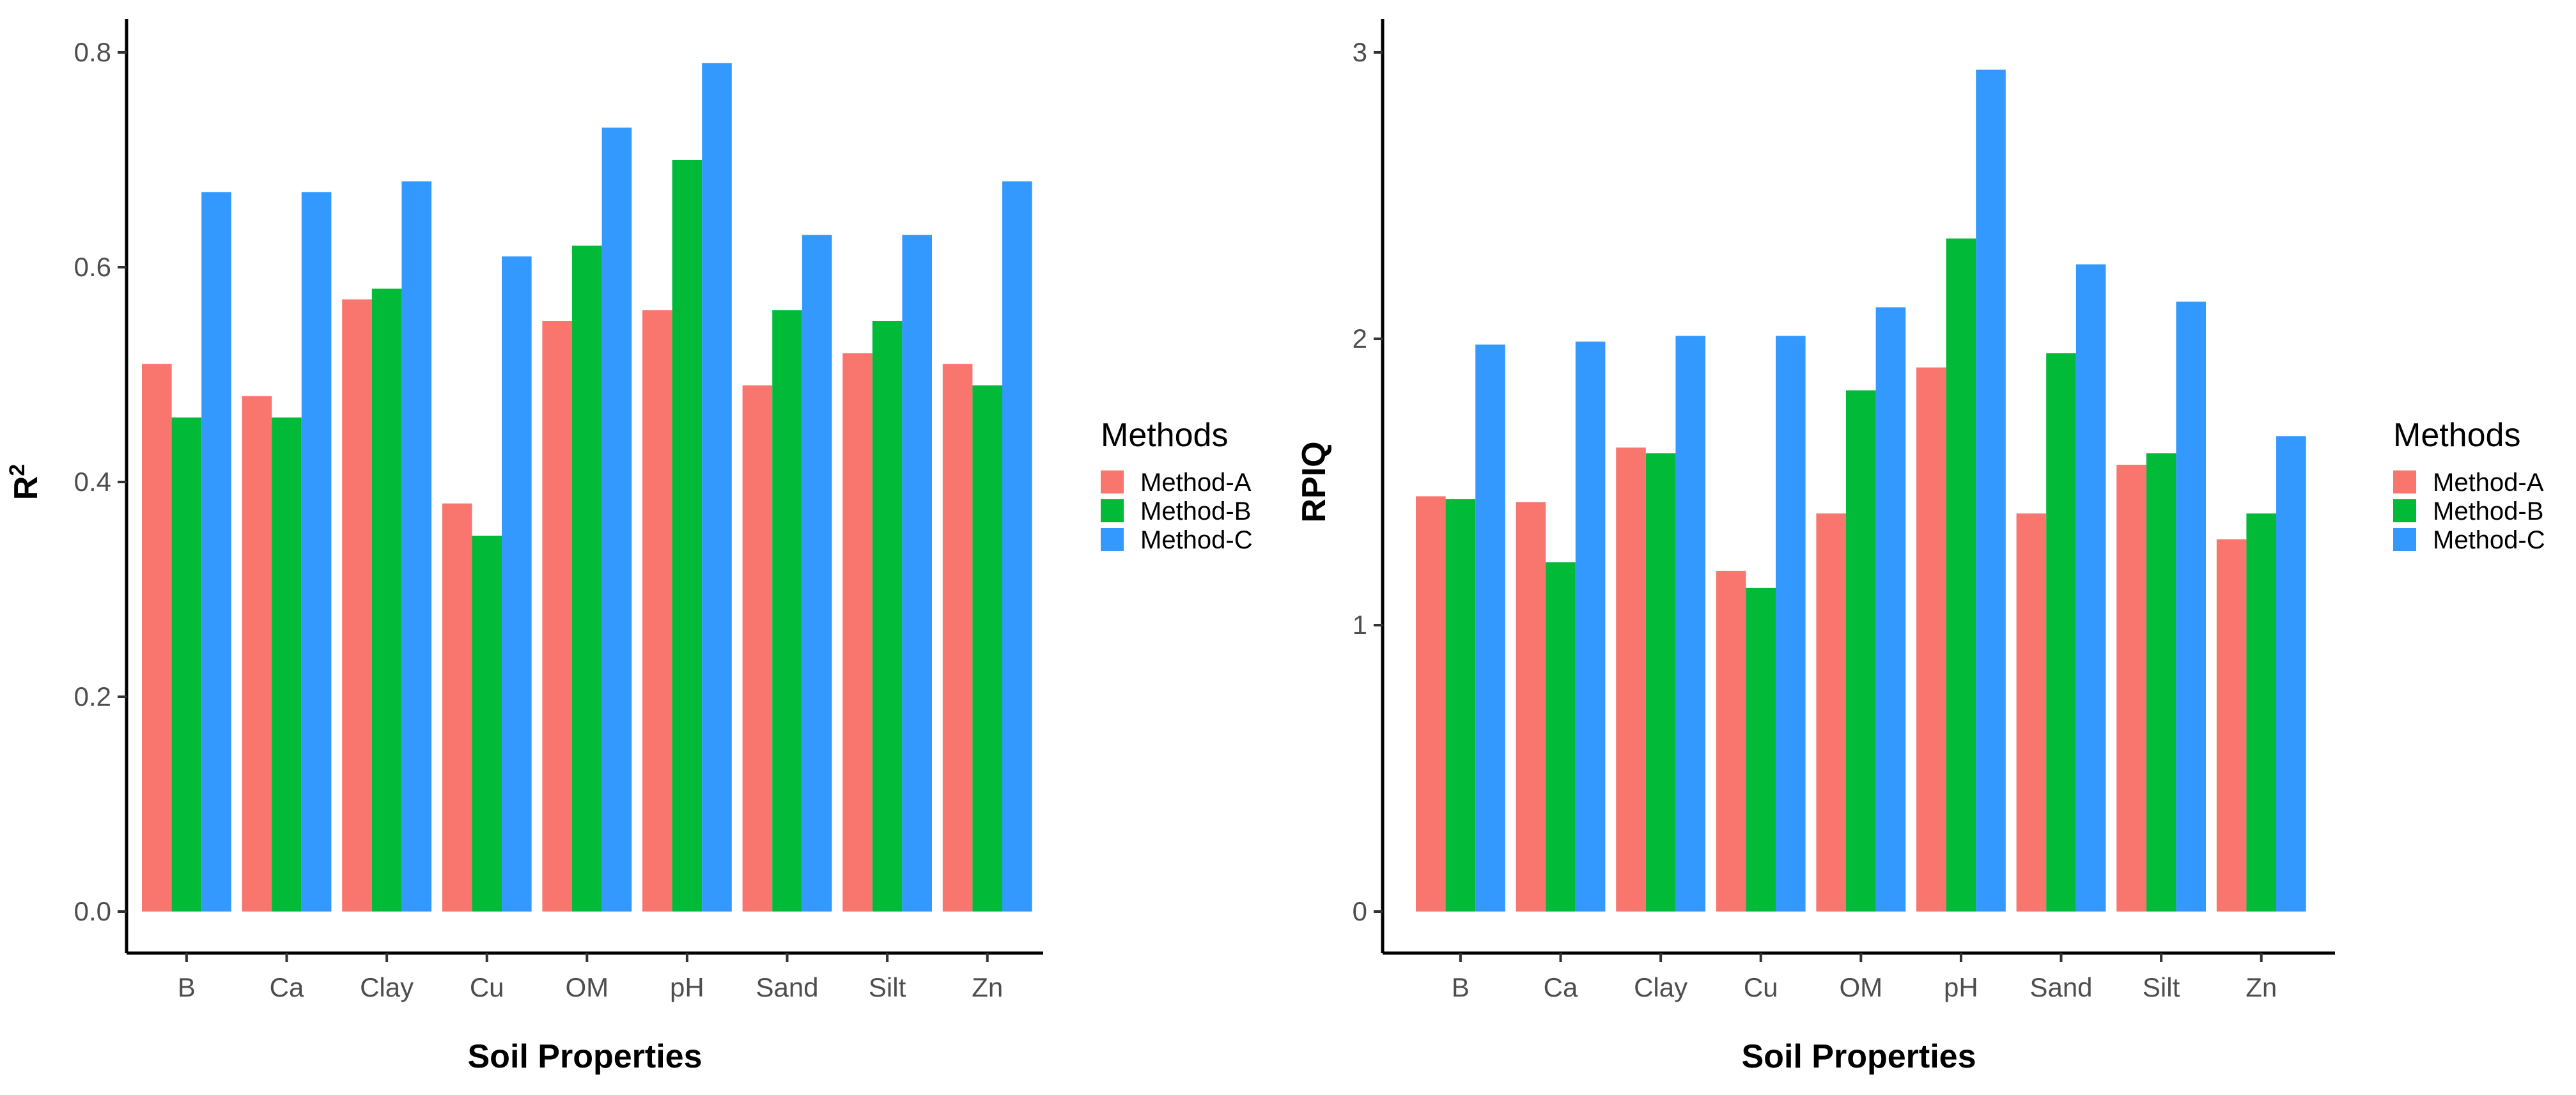 The image size is (2576, 1095). Describe the element at coordinates (1360, 338) in the screenshot. I see `y-tick-label: 2` at that location.